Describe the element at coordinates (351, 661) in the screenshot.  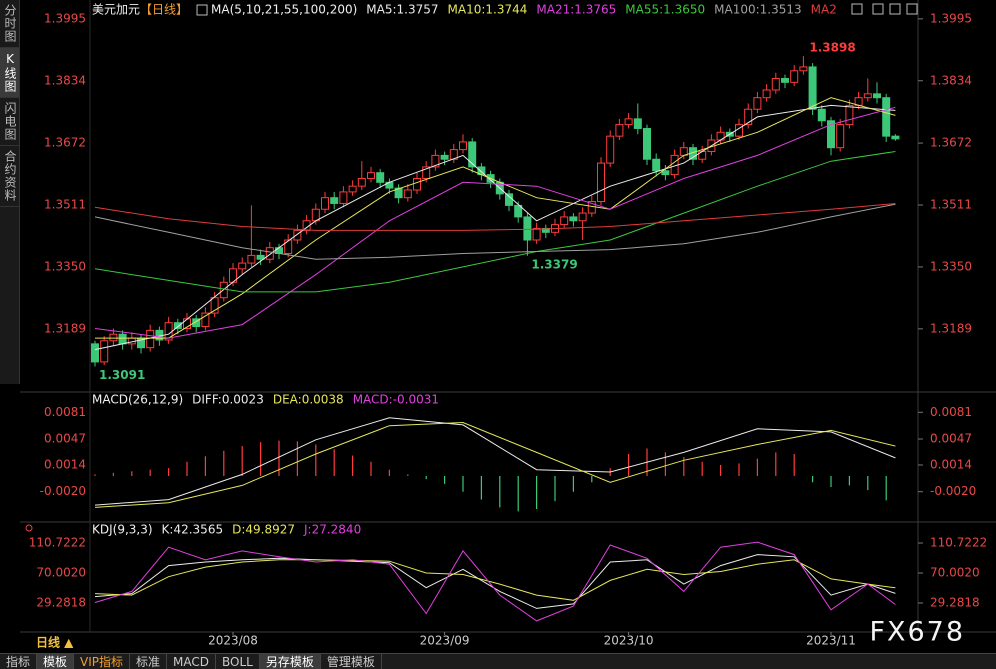
I see `tab: 管理模板` at that location.